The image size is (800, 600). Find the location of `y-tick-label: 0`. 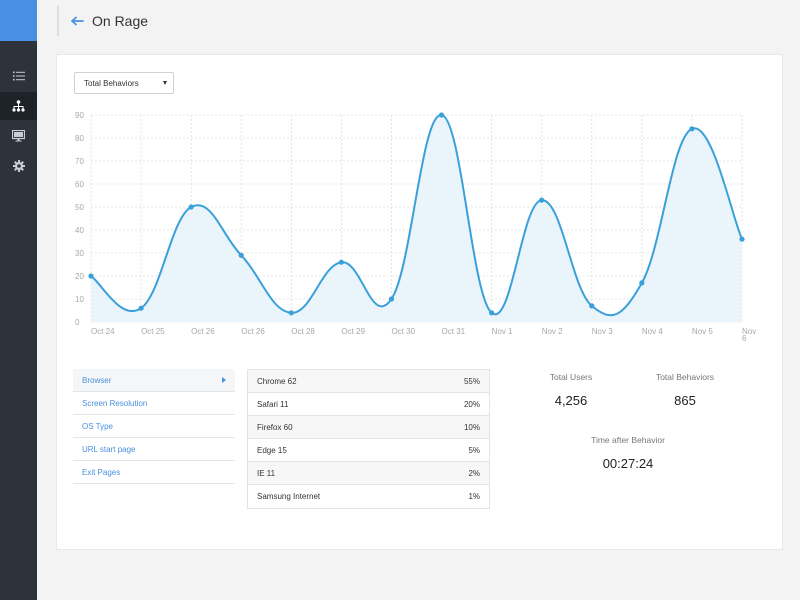

y-tick-label: 0 is located at coordinates (77, 322).